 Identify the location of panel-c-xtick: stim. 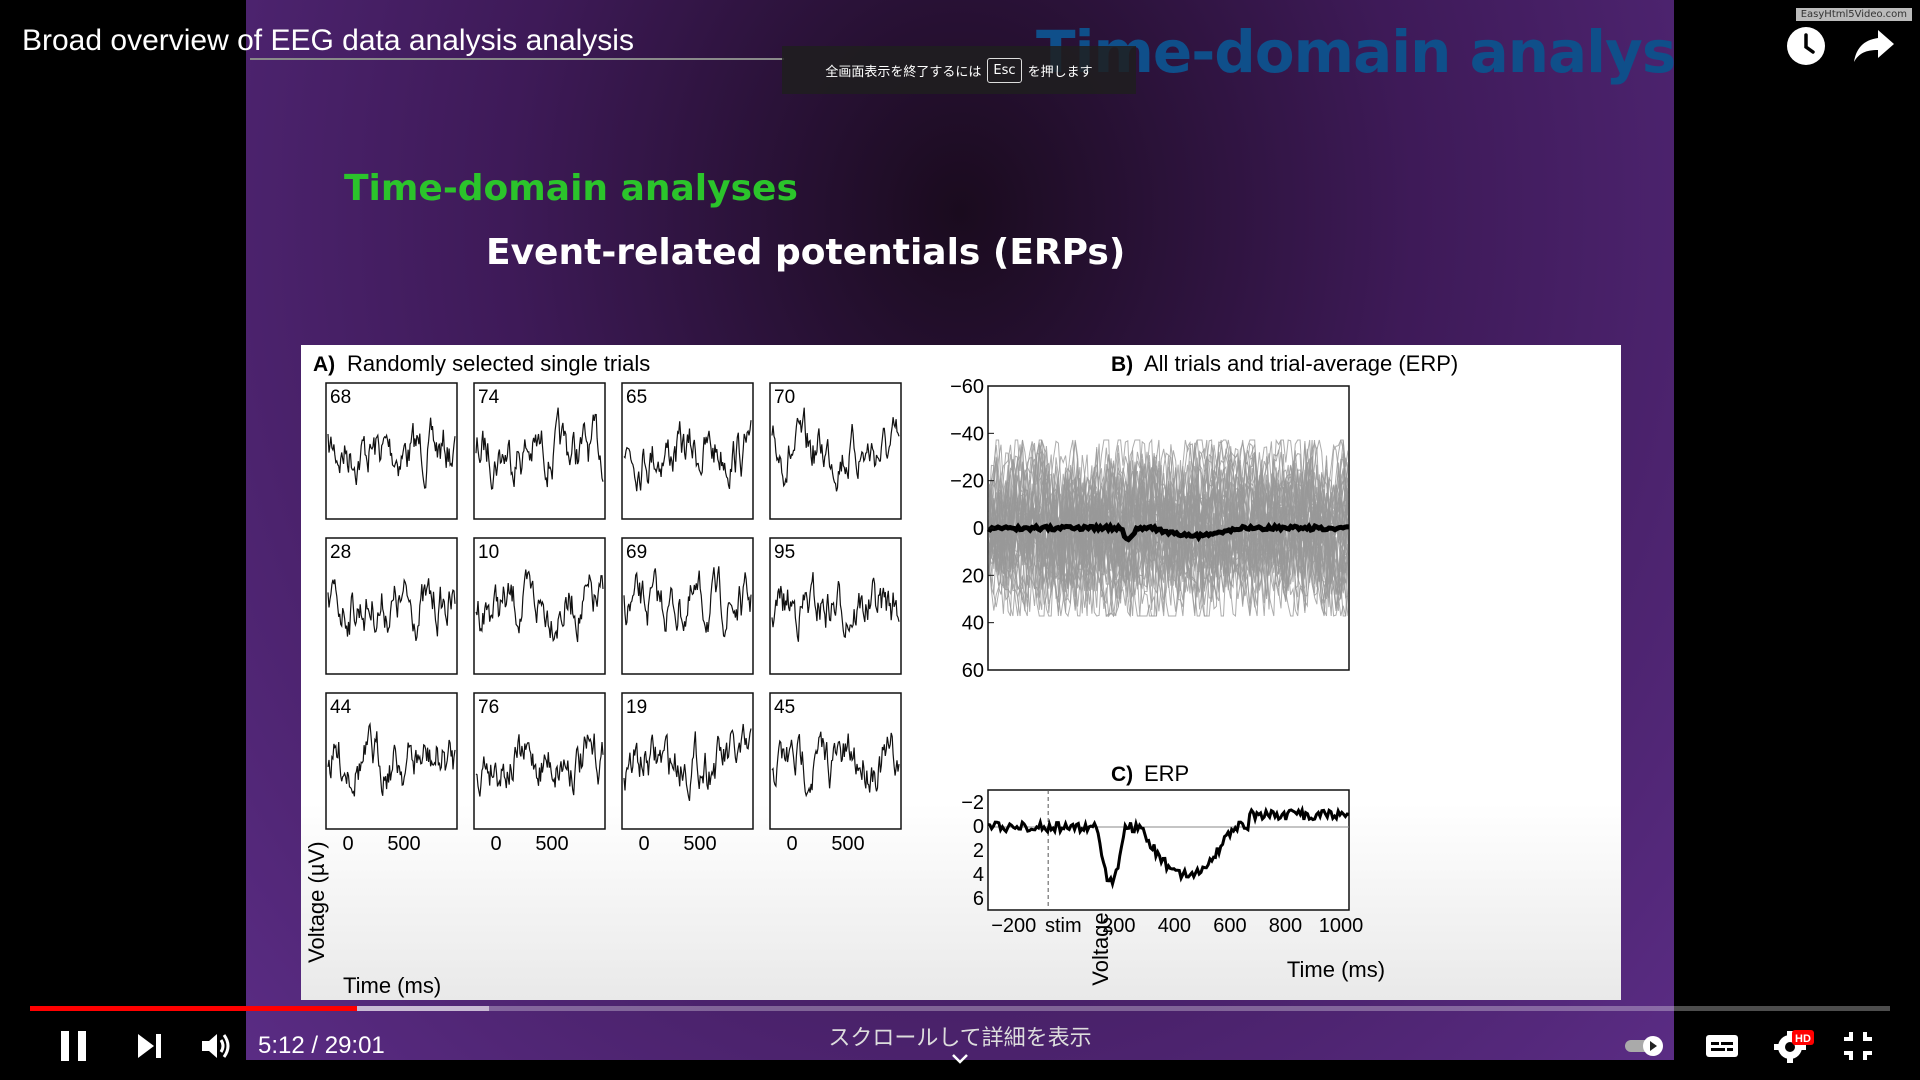
(1063, 926).